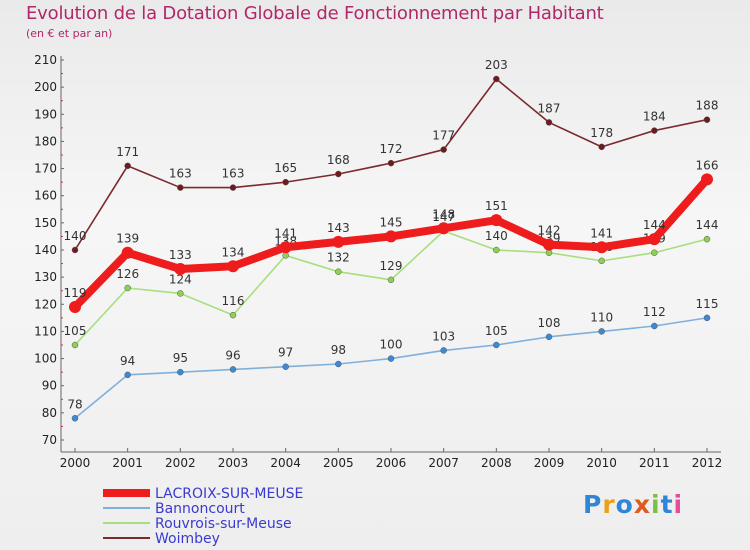 Image resolution: width=750 pixels, height=550 pixels. Describe the element at coordinates (285, 233) in the screenshot. I see `data-label: 141` at that location.